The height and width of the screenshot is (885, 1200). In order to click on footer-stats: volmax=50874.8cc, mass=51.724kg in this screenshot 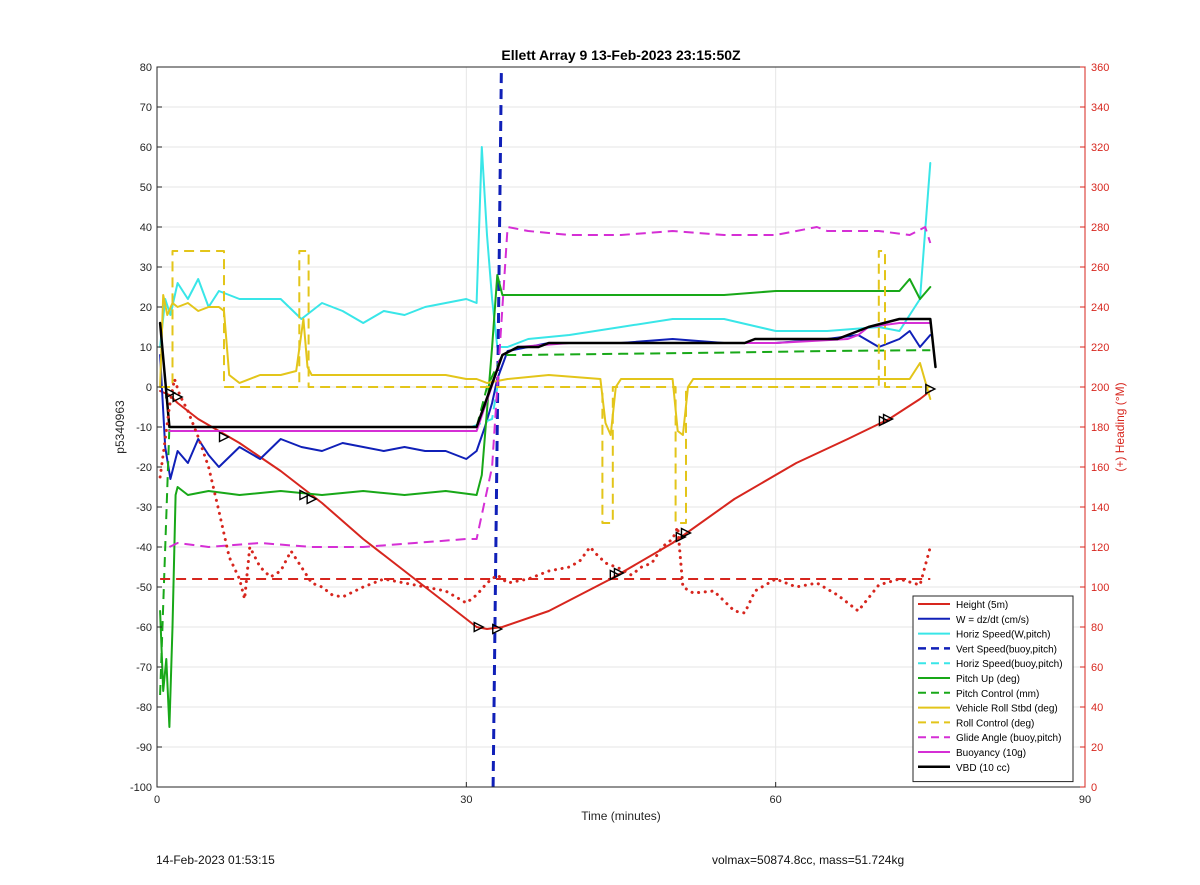, I will do `click(808, 860)`.